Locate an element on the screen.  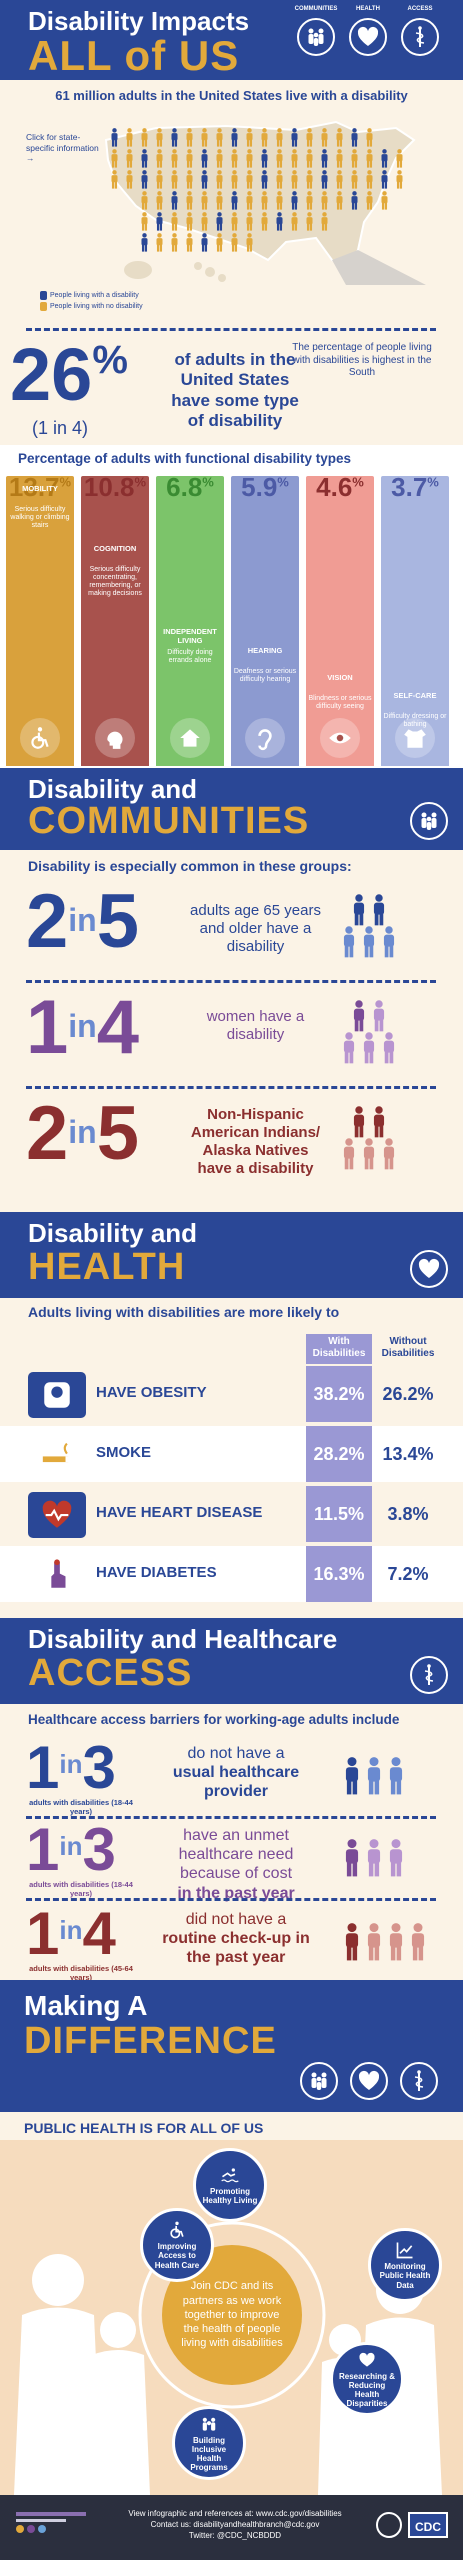
access-ratio-3: 1in4 is located at coordinates (71, 1934).